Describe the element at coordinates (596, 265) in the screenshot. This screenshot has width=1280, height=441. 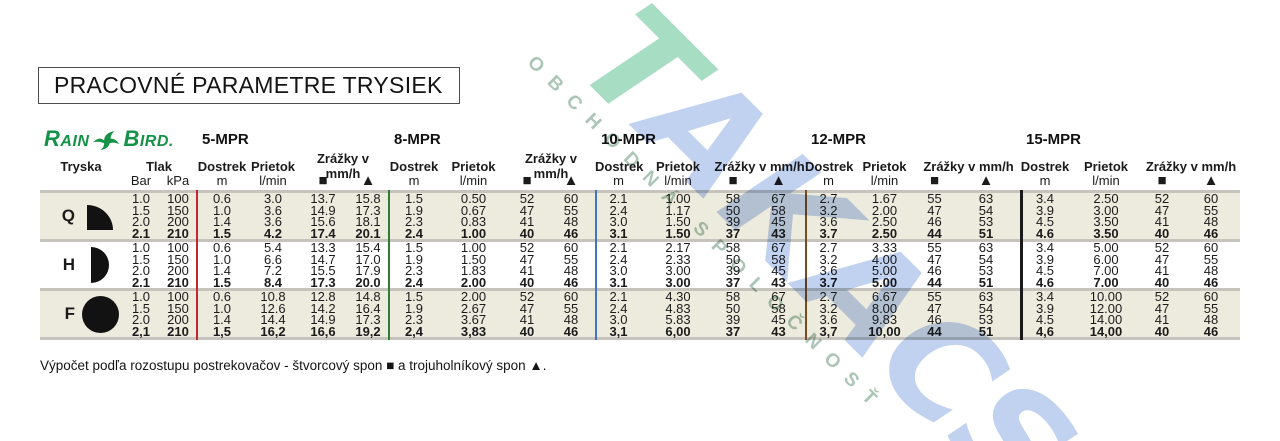
I see `section-divider-line` at that location.